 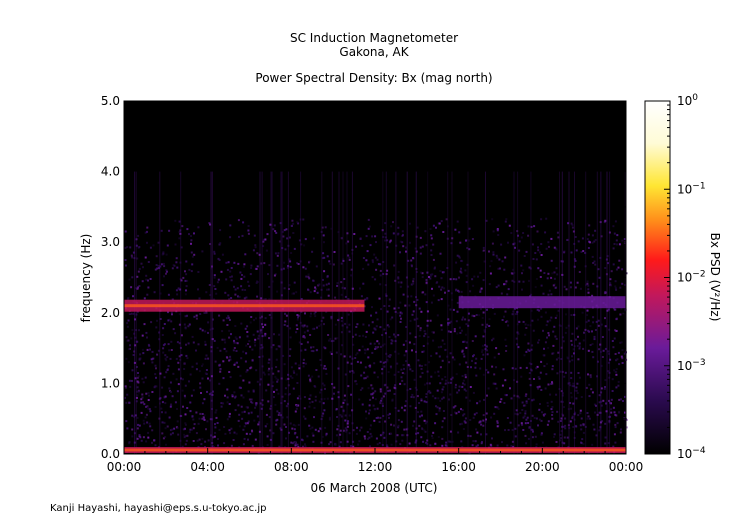 I want to click on colorbar: 10⁰ 10⁻¹ 10⁻² 10⁻³ 10⁻⁴, so click(x=675, y=277).